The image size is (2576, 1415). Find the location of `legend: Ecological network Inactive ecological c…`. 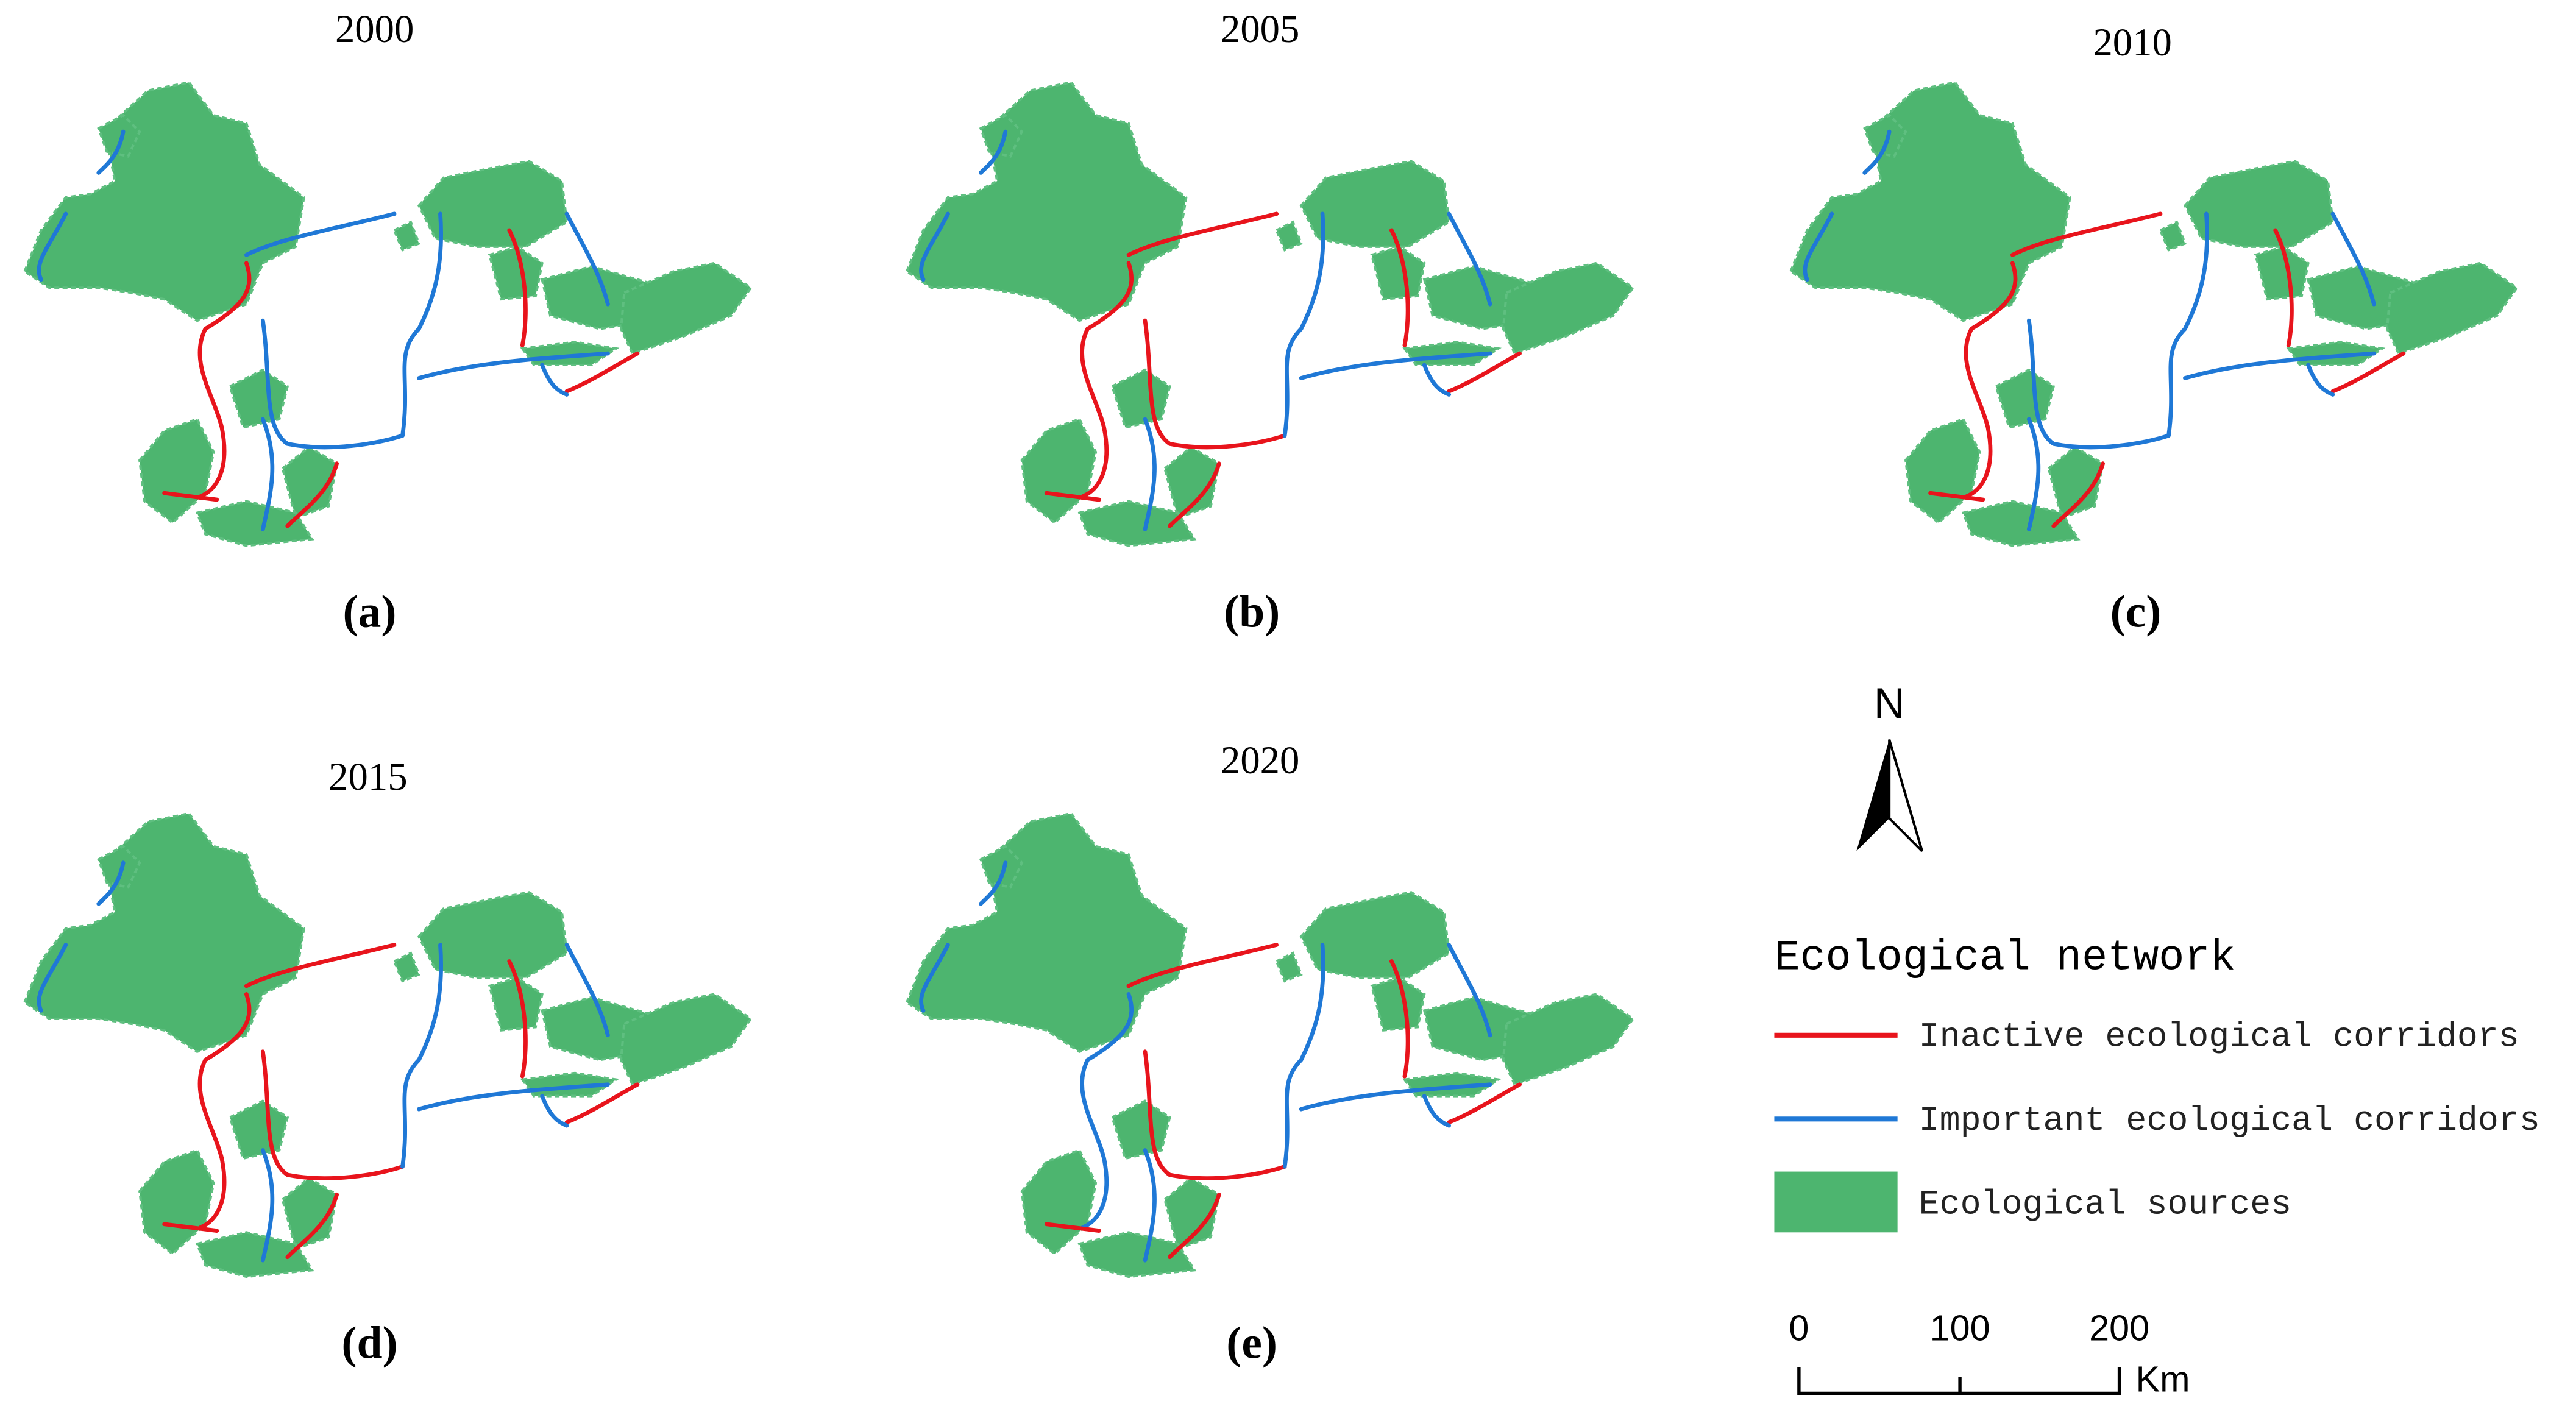

legend: Ecological network Inactive ecological c… is located at coordinates (2157, 1084).